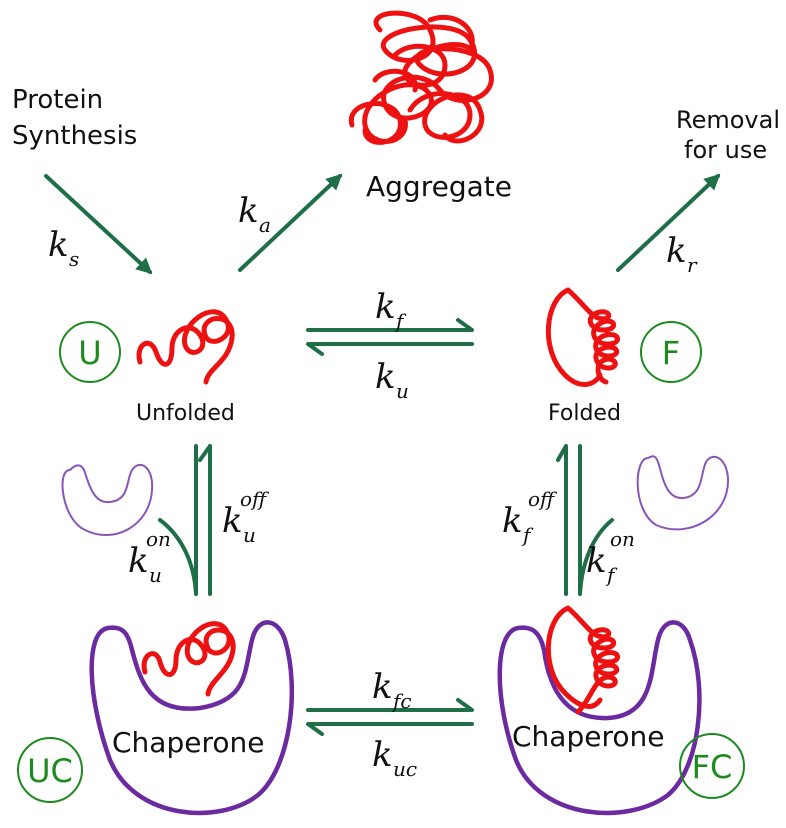  Describe the element at coordinates (728, 120) in the screenshot. I see `removal-label-line1: Removal` at that location.